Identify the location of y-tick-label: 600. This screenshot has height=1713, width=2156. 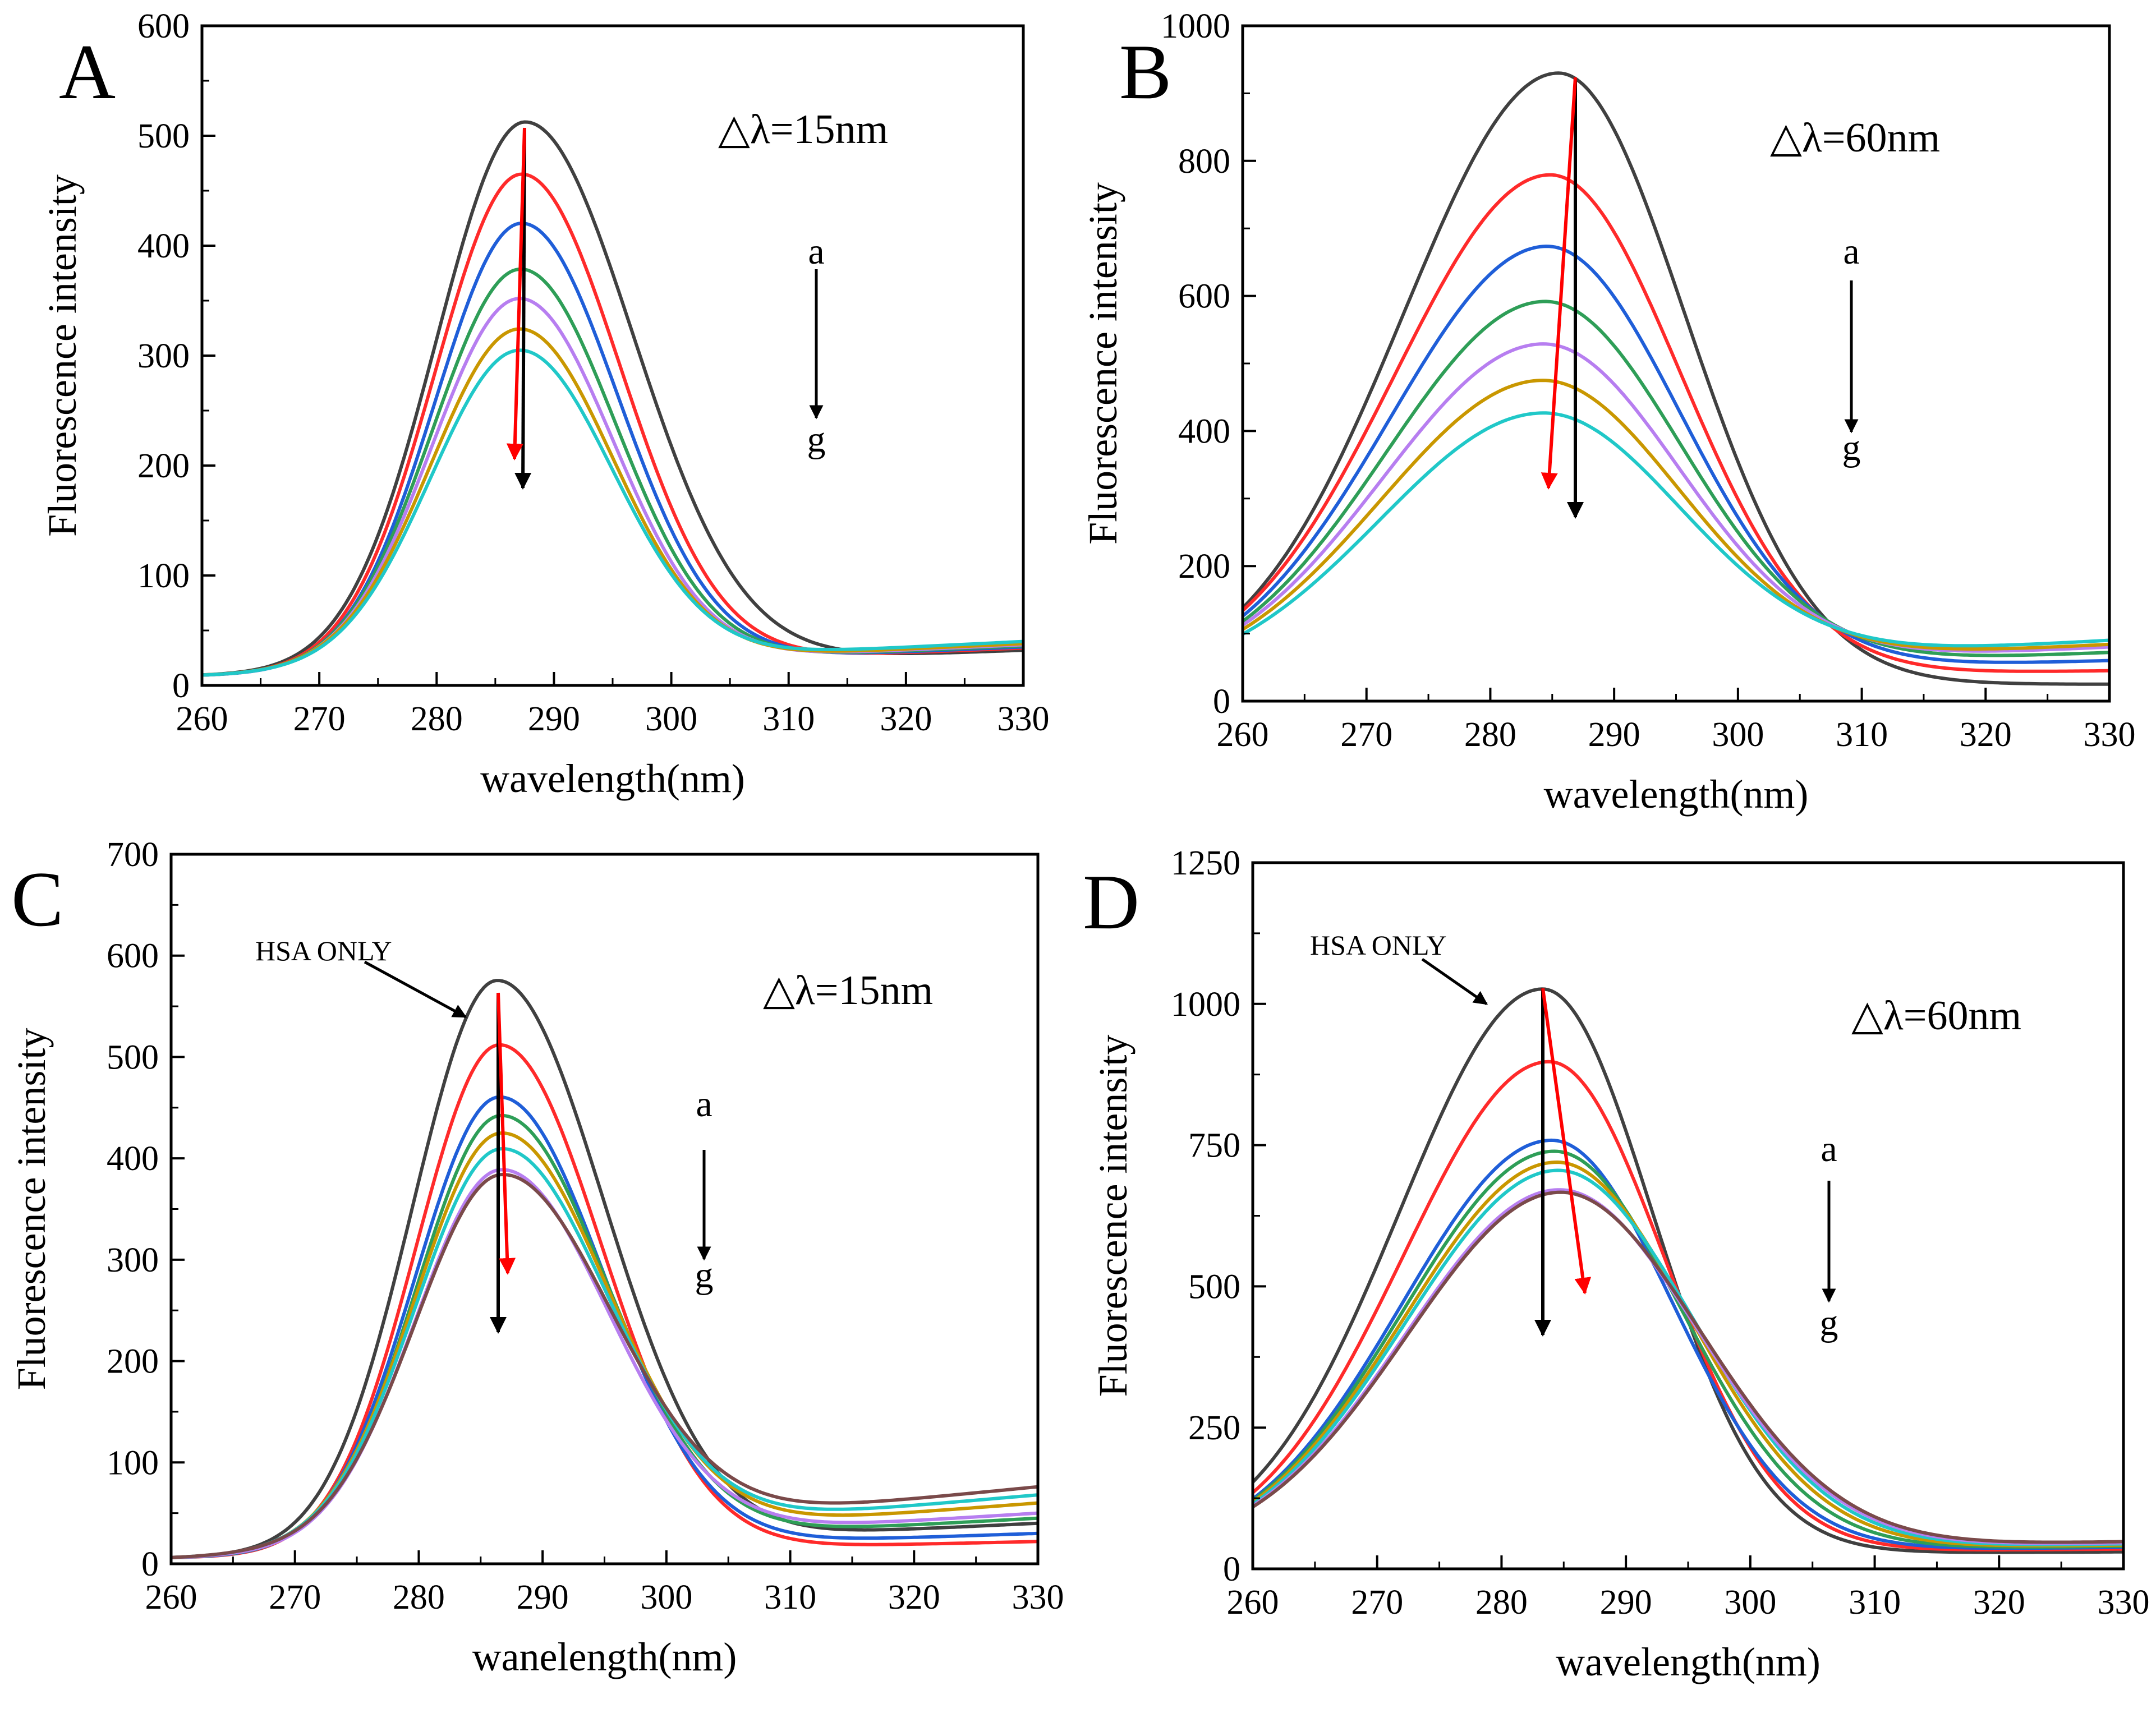
(133, 956).